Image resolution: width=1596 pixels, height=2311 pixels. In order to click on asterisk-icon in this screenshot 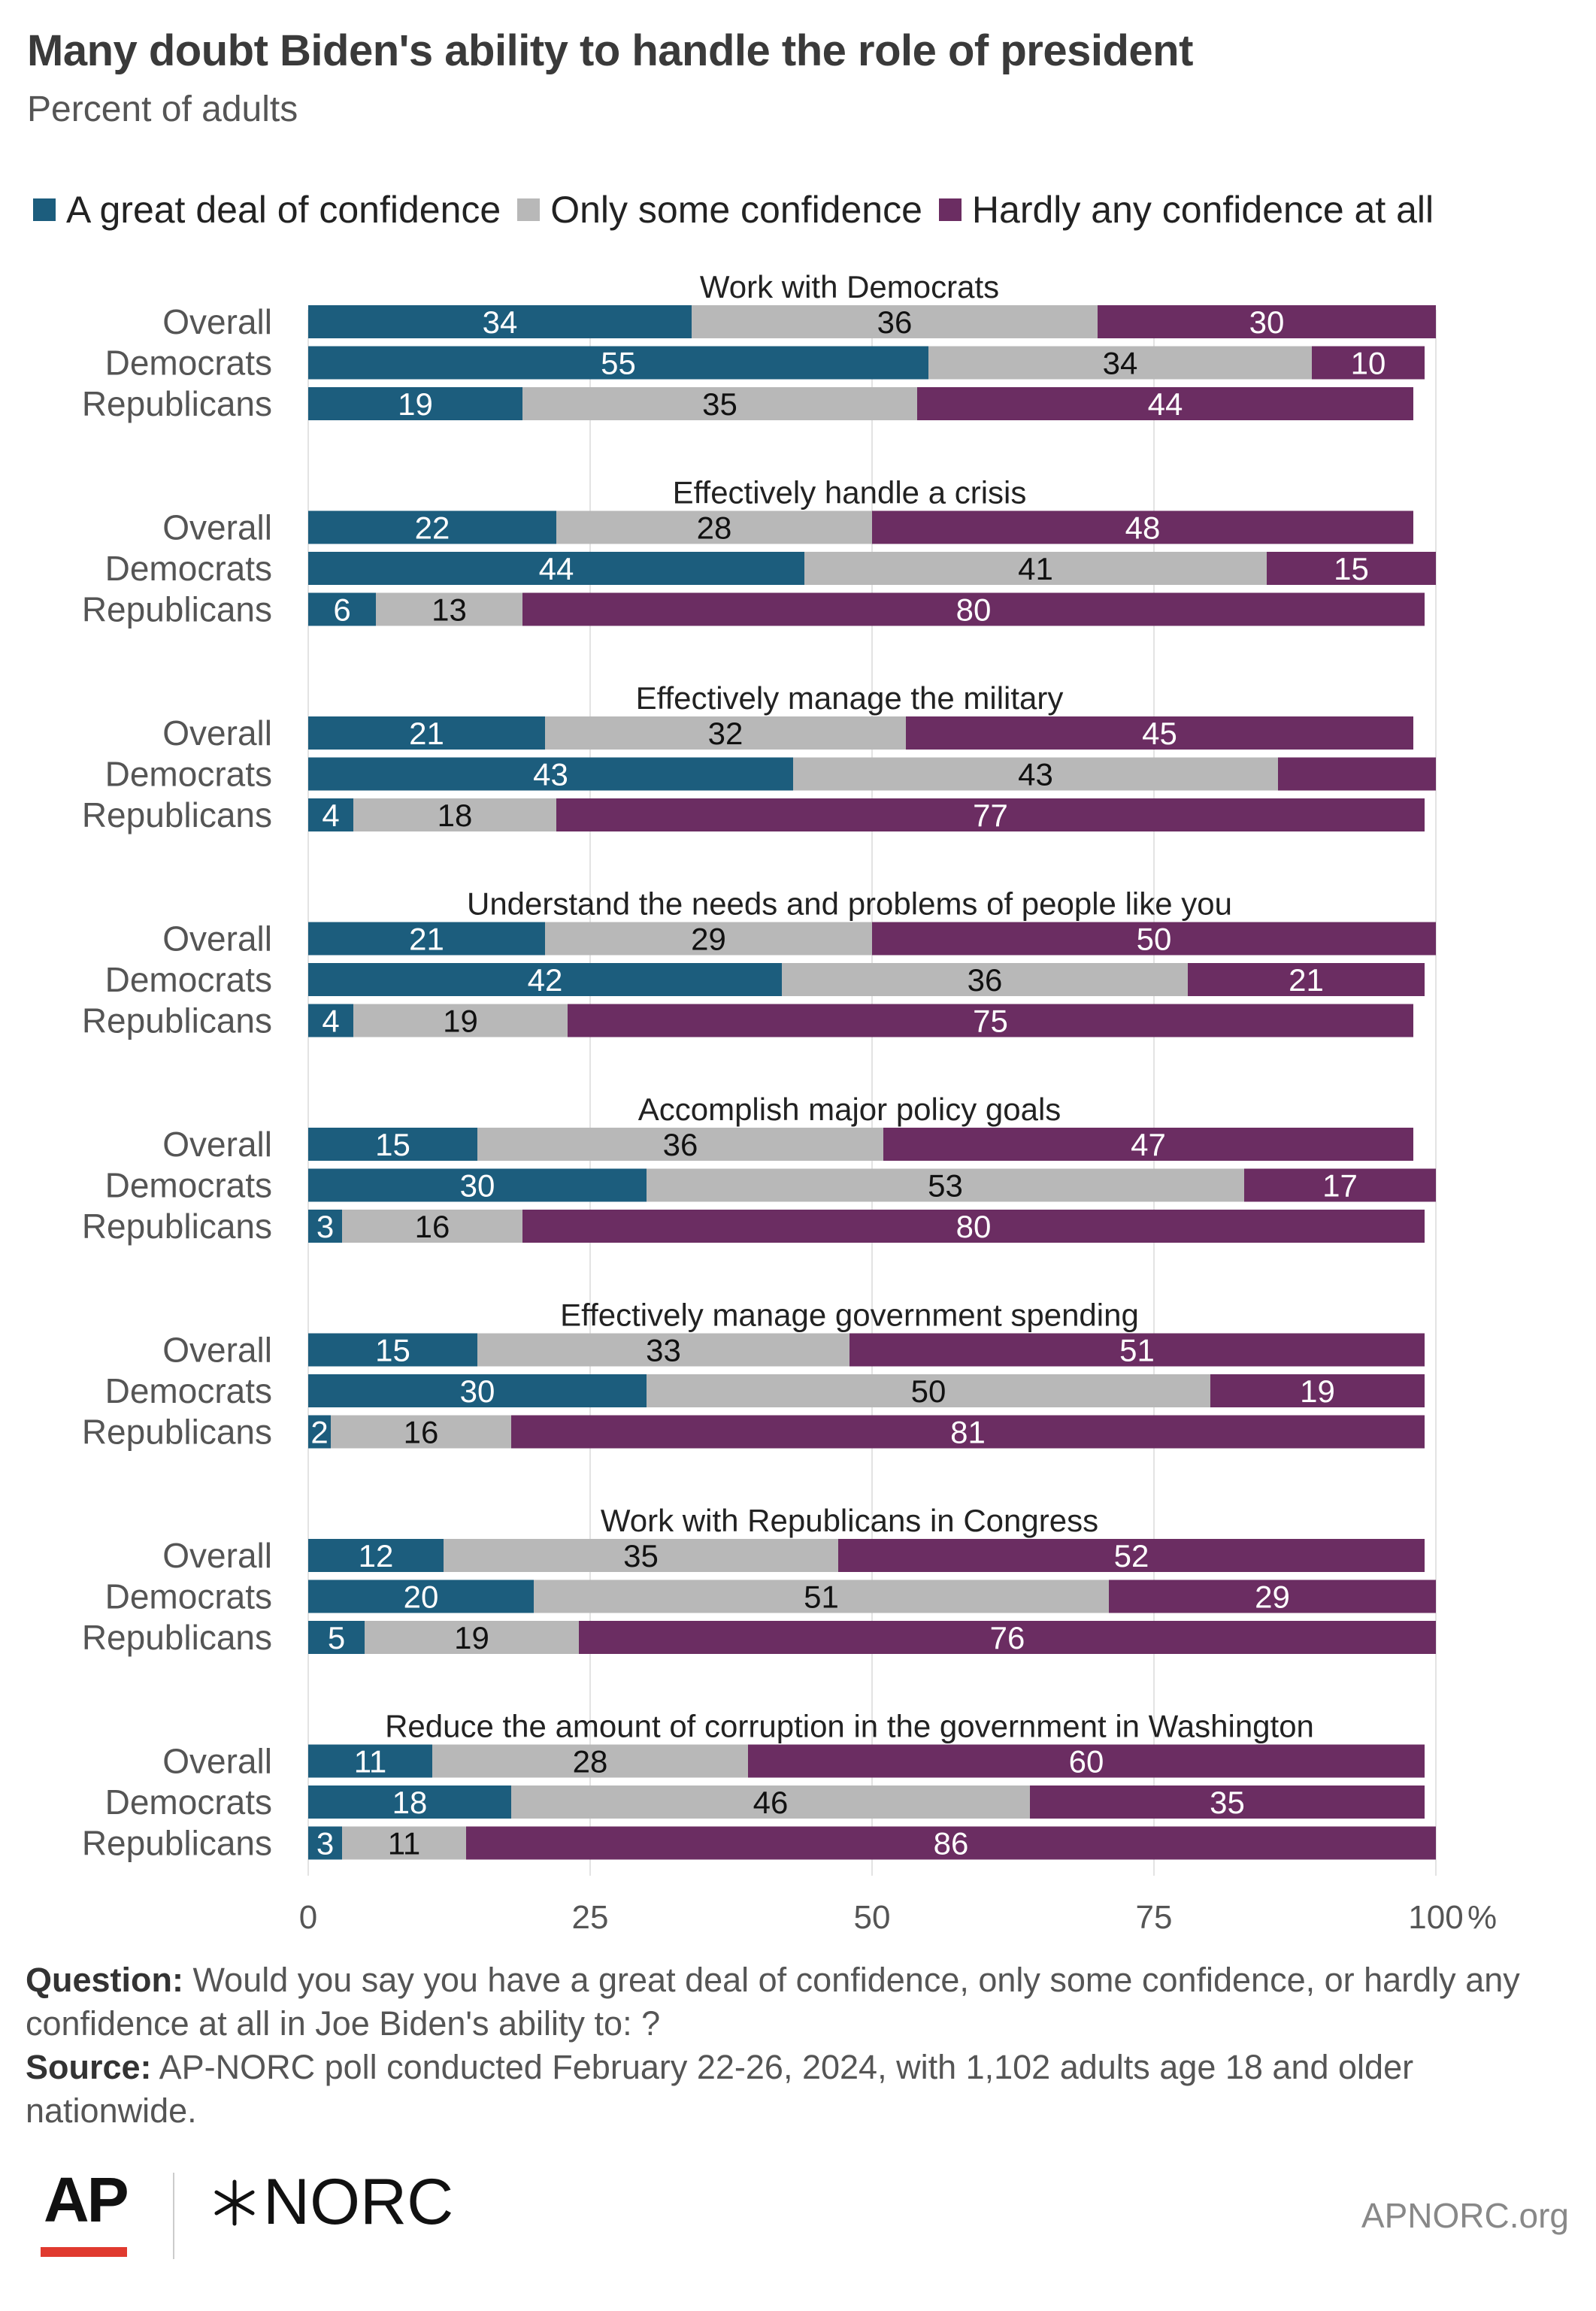, I will do `click(234, 2202)`.